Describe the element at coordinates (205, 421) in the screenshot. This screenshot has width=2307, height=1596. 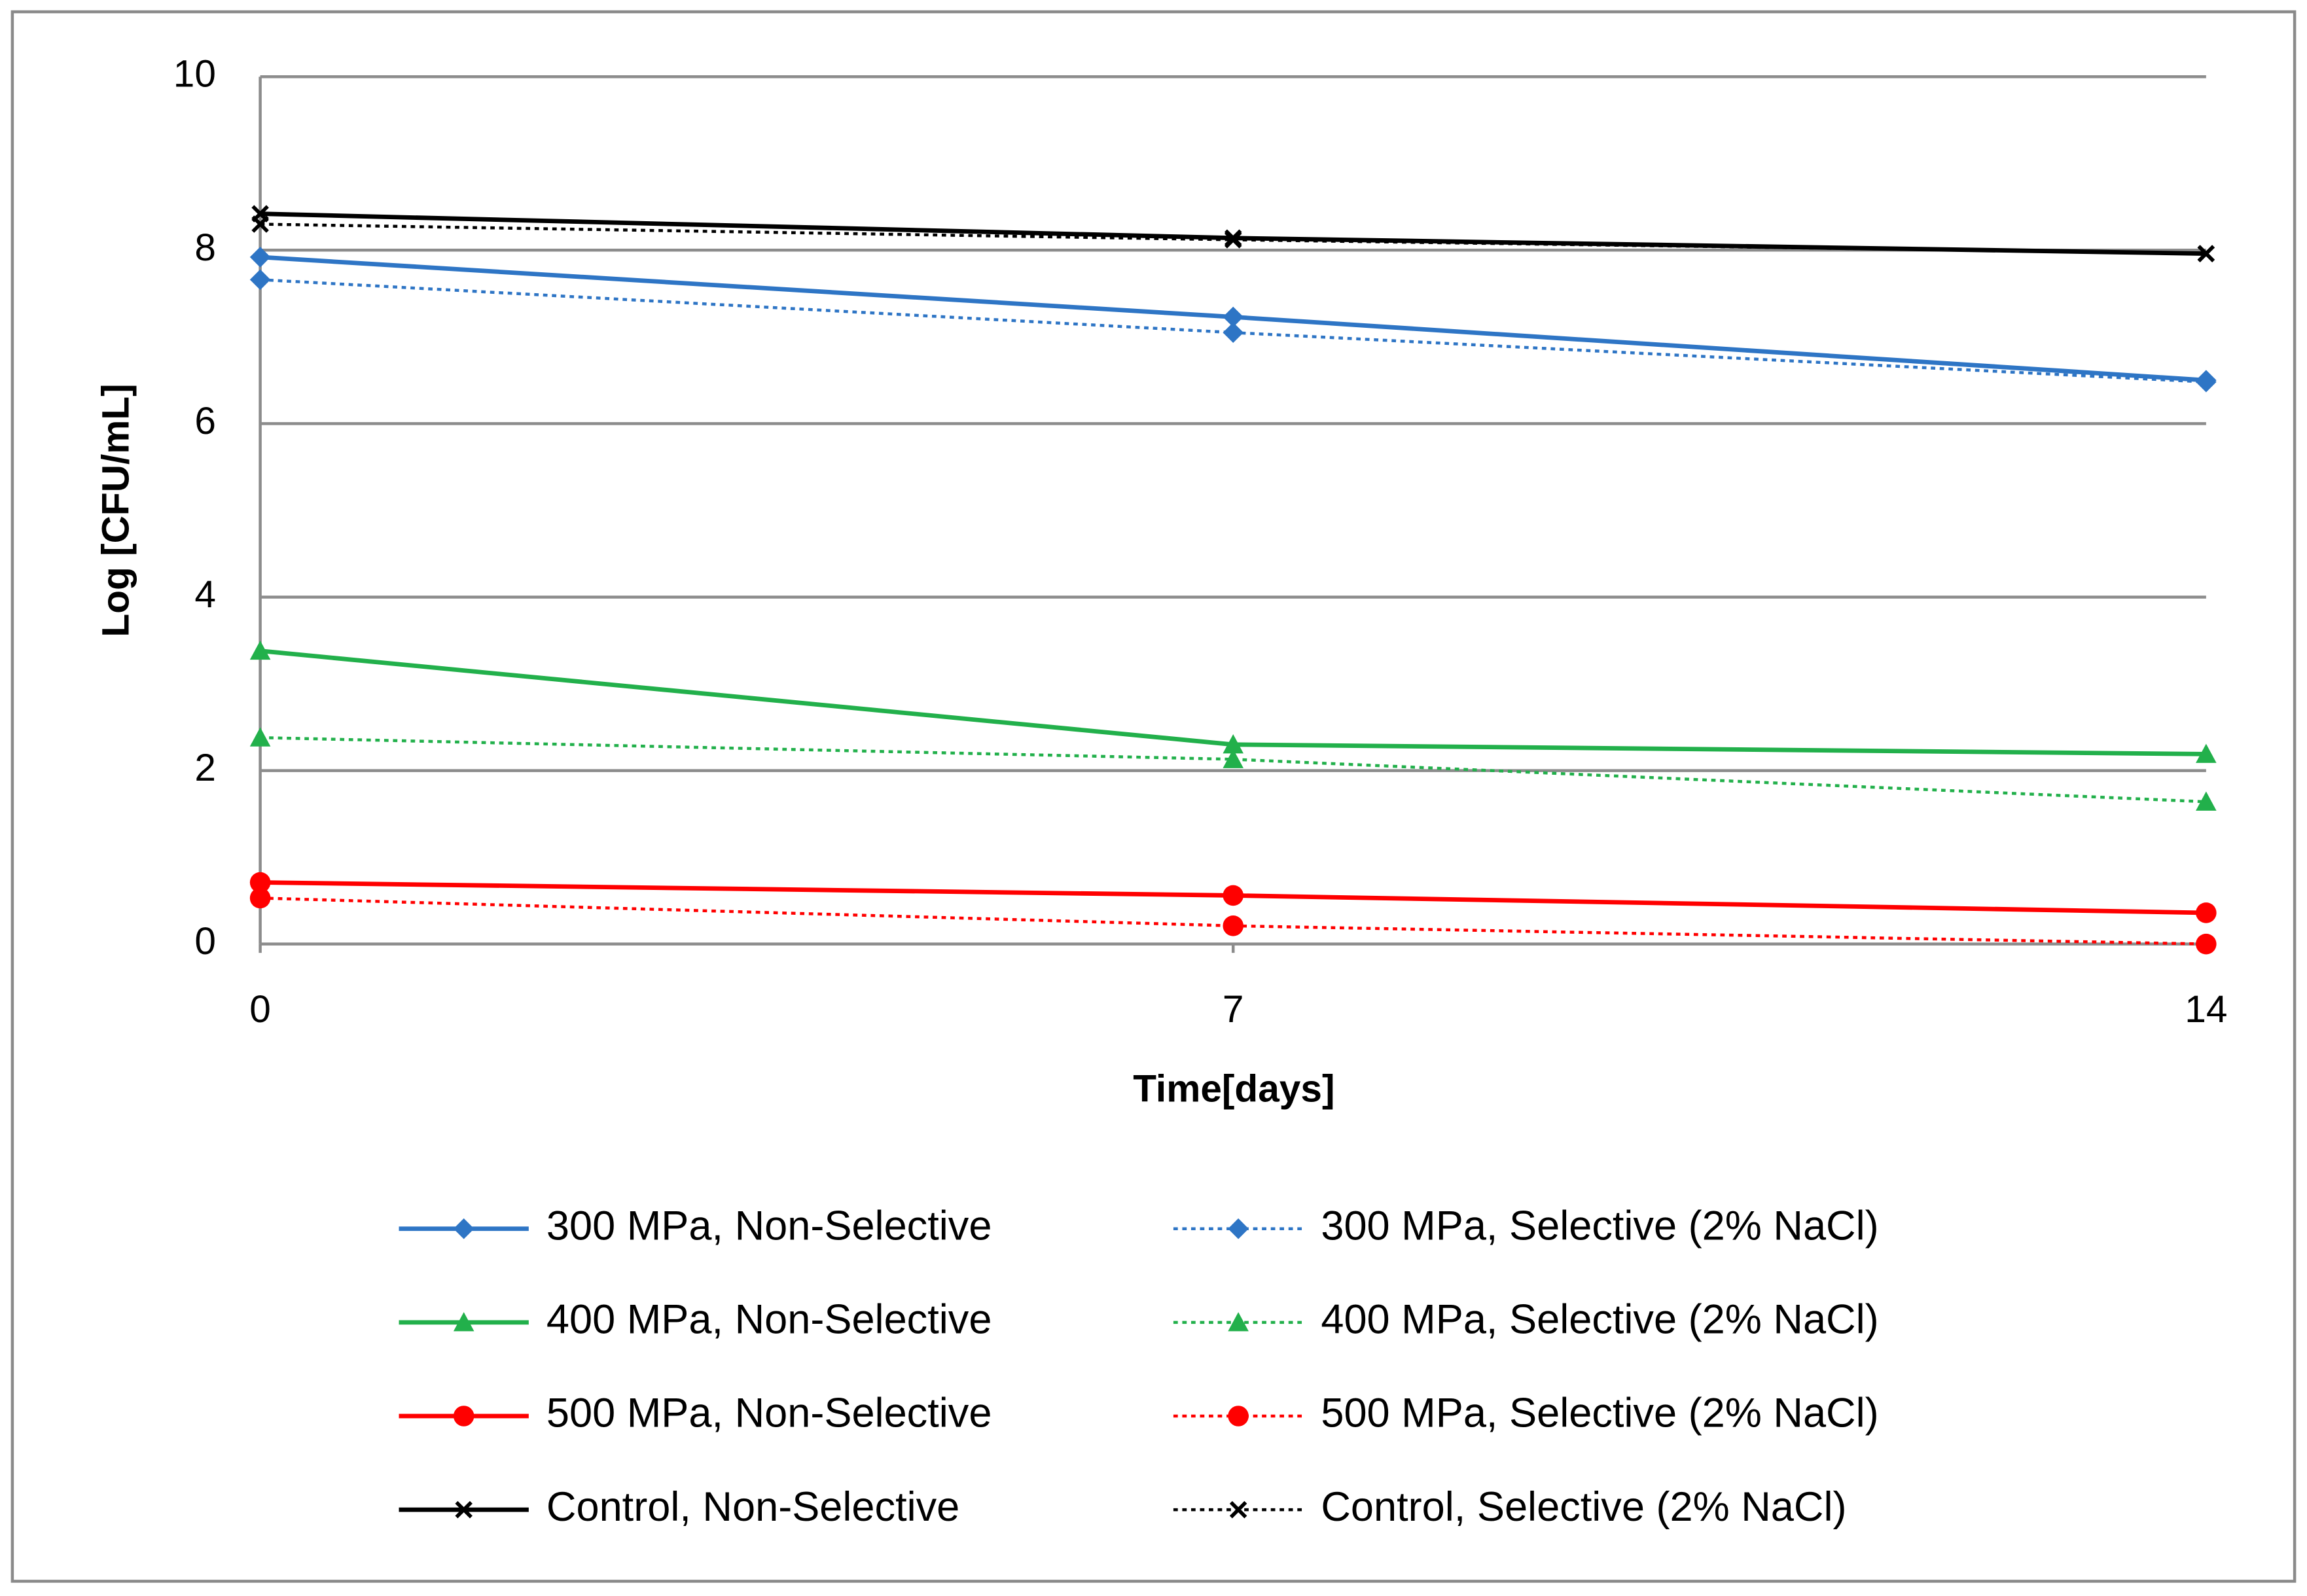
I see `y-tick-label: 6` at that location.